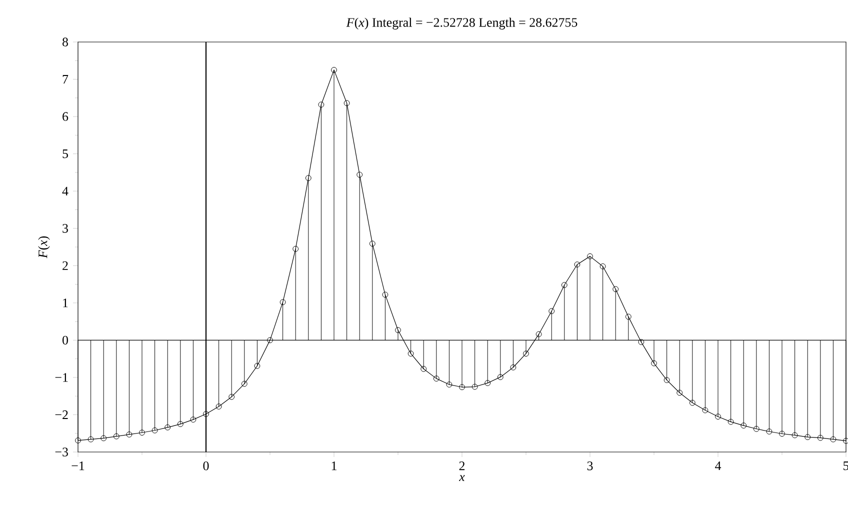  Describe the element at coordinates (61, 377) in the screenshot. I see `y-tick-label: −1` at that location.